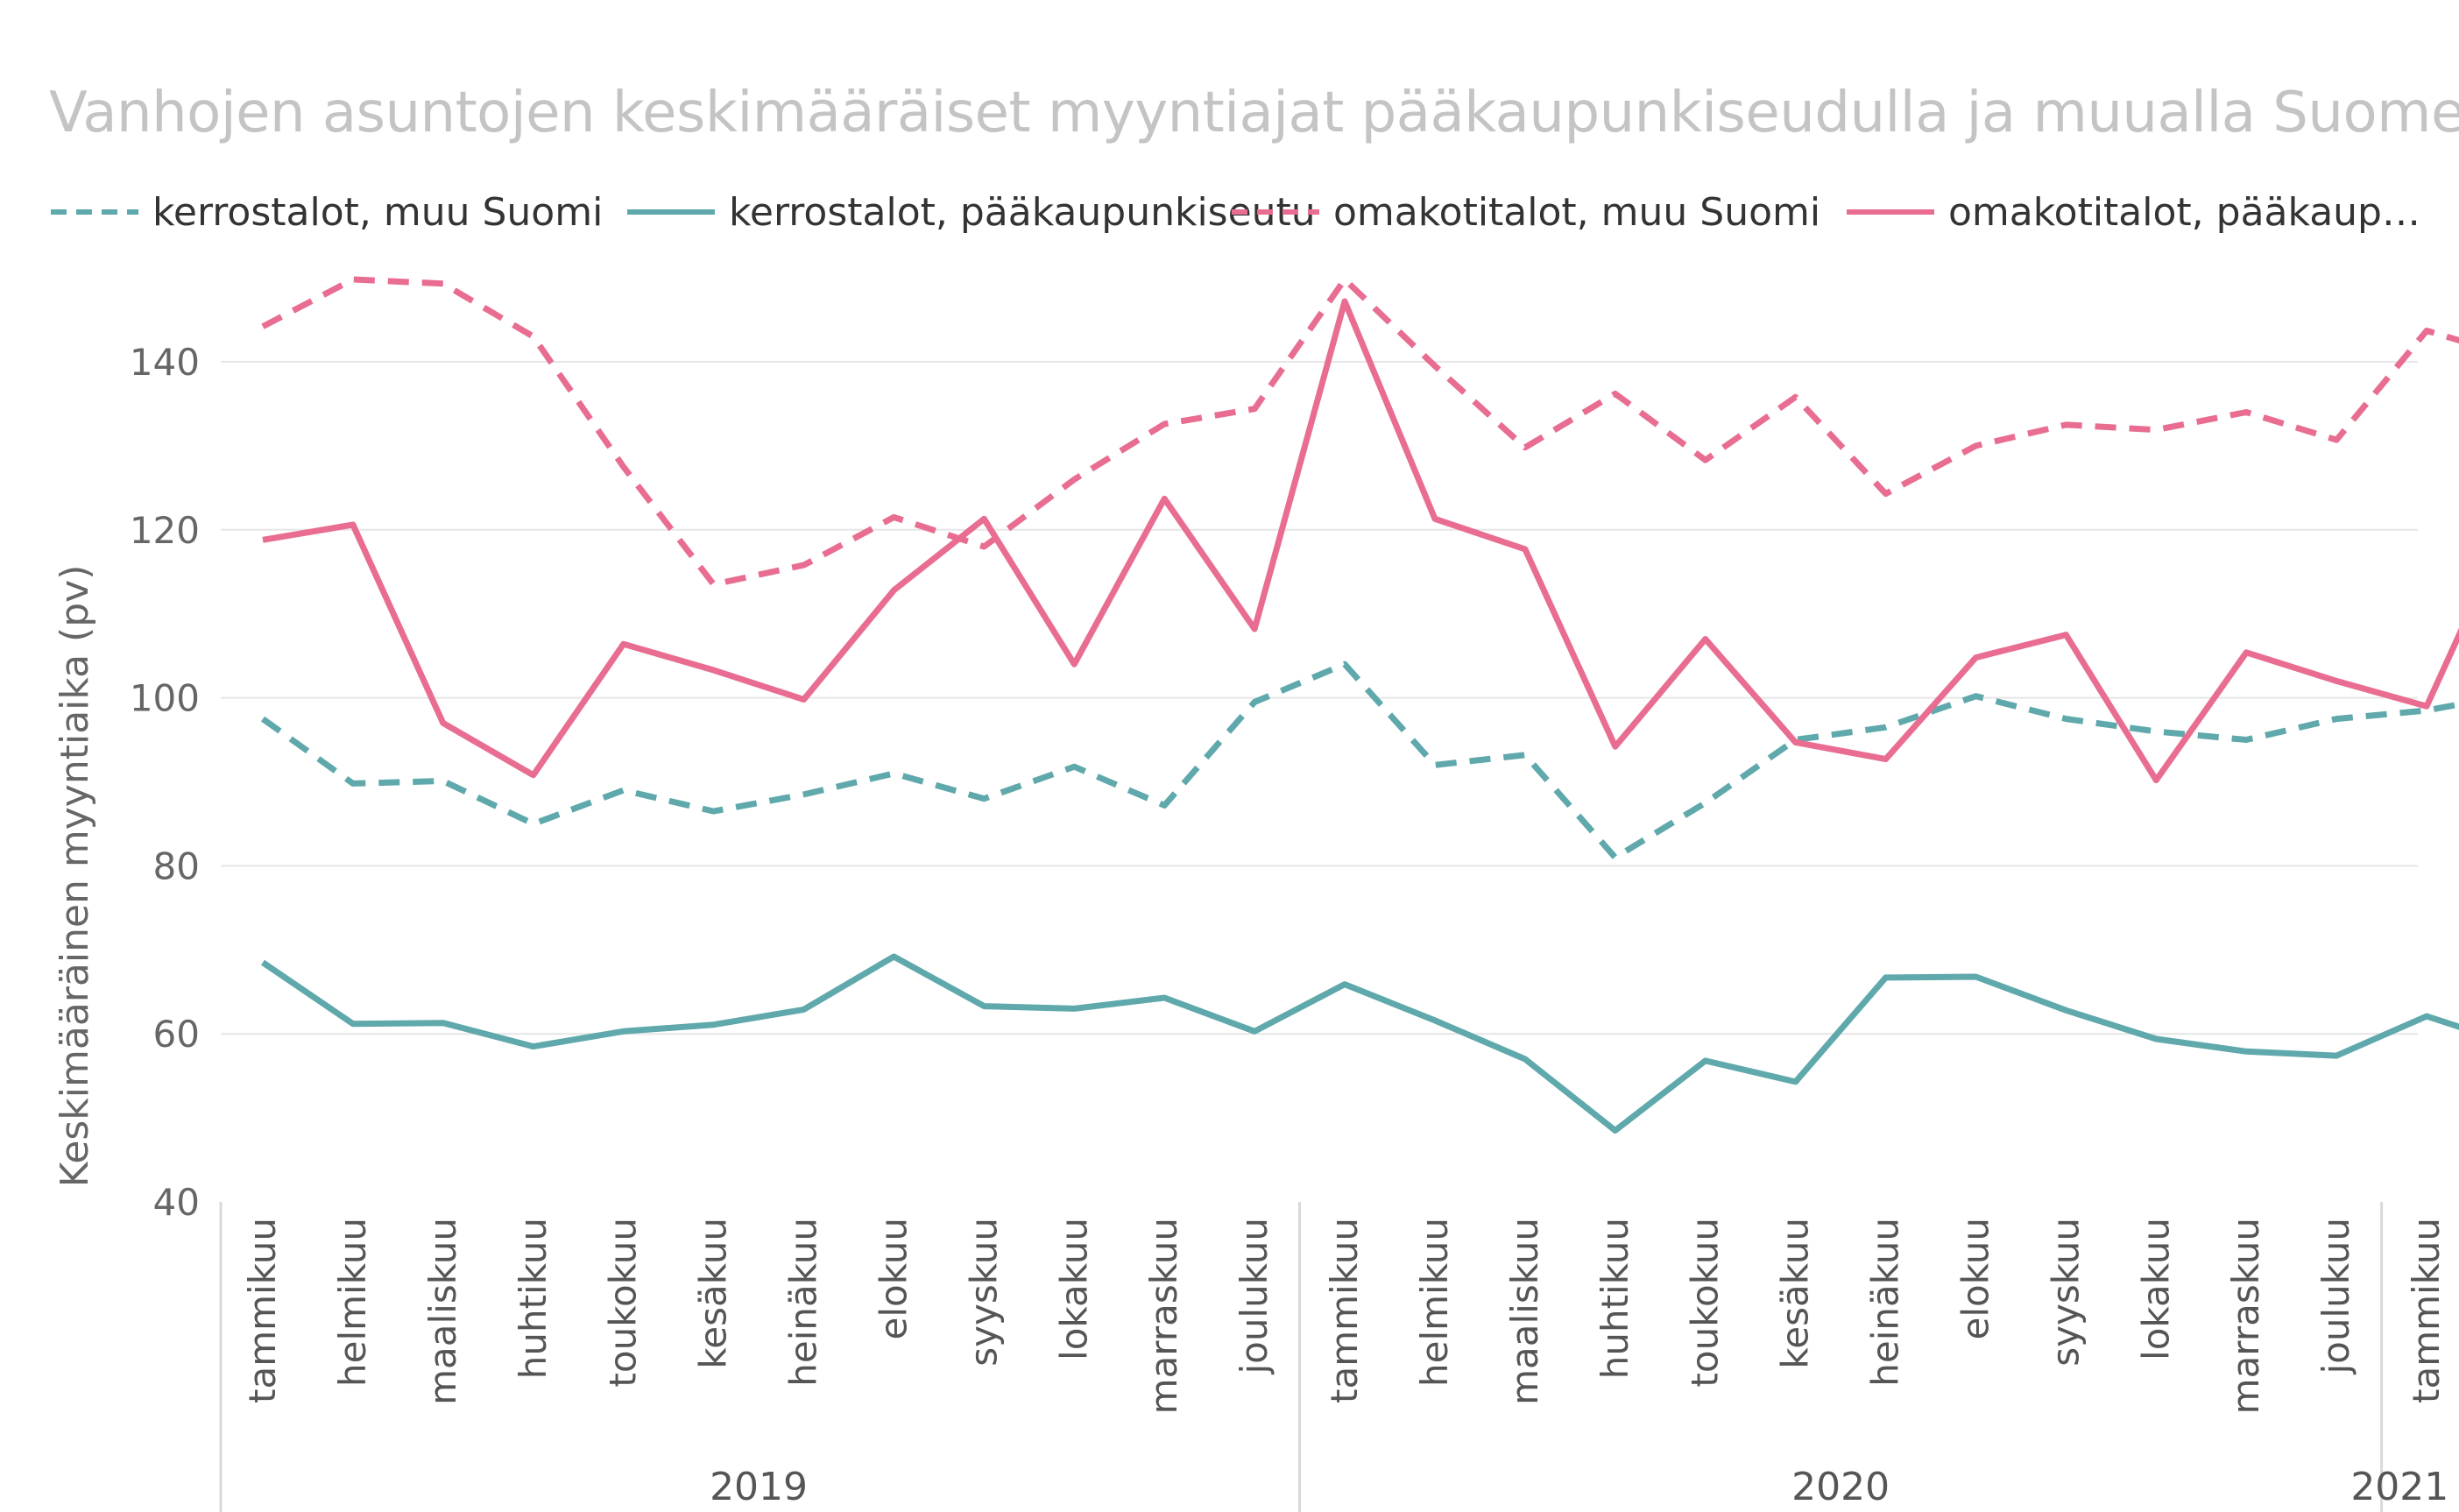  What do you see at coordinates (177, 865) in the screenshot?
I see `y-tick-label: 80` at bounding box center [177, 865].